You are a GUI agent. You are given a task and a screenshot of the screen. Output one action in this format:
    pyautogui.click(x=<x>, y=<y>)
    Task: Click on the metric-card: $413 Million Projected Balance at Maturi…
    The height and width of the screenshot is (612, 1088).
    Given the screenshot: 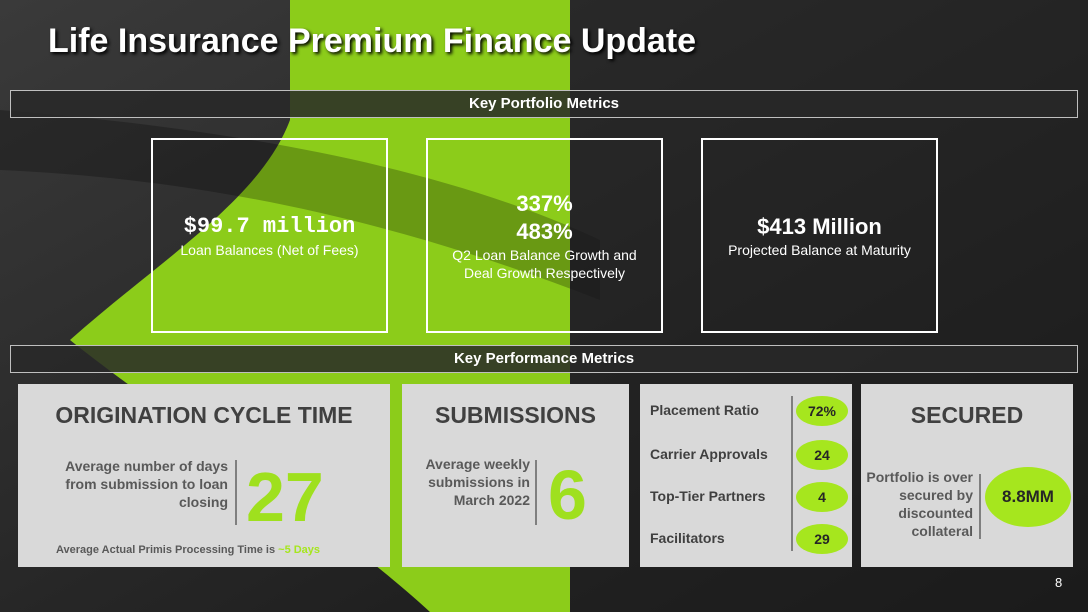 What is the action you would take?
    pyautogui.click(x=819, y=235)
    